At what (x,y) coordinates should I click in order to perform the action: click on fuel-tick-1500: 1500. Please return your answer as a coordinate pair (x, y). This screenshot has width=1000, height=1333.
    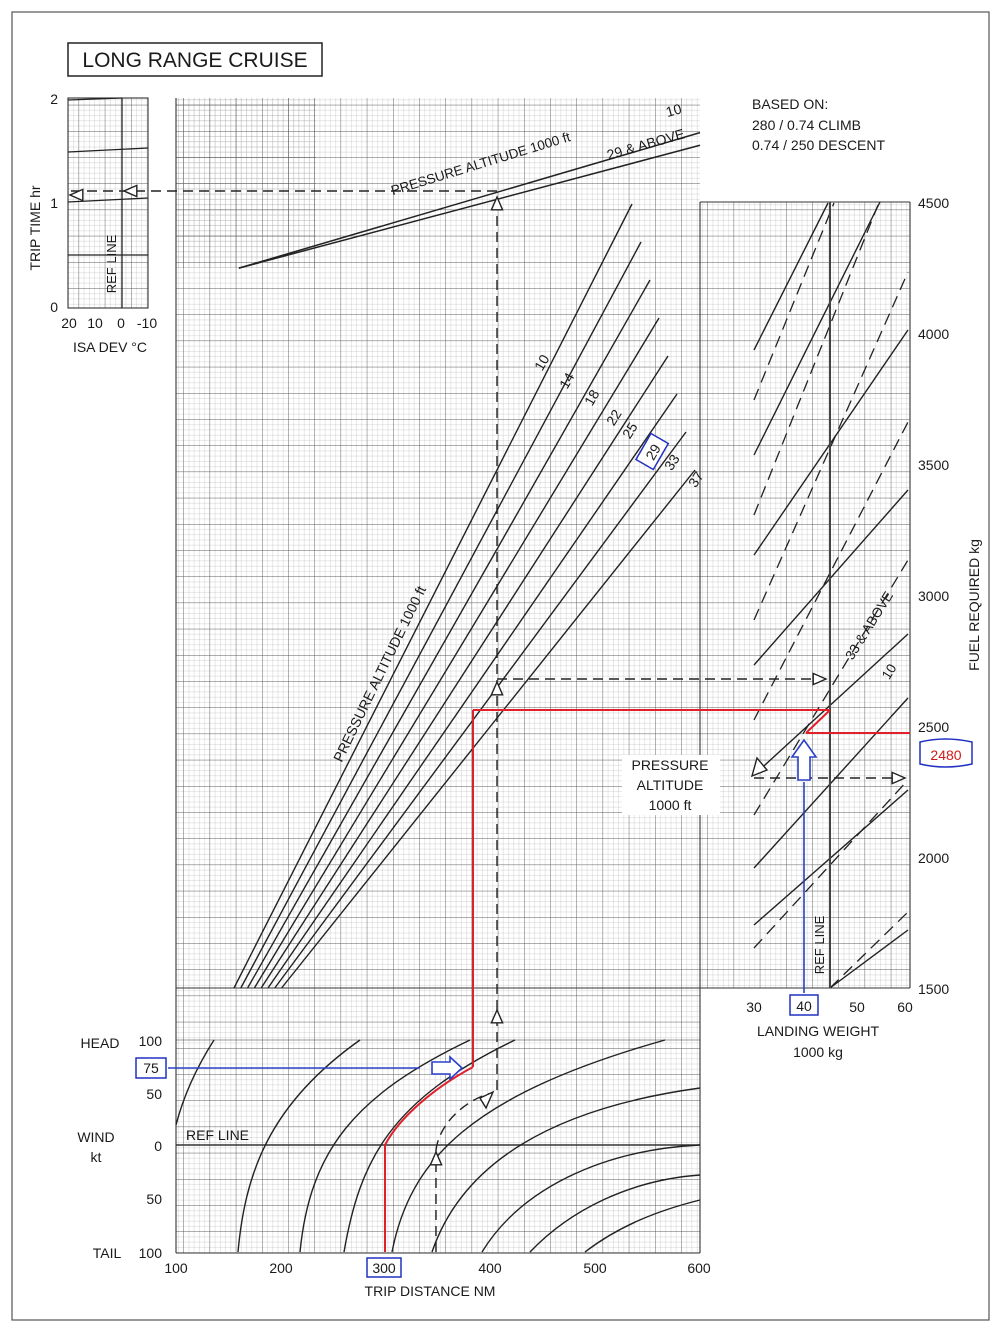
    Looking at the image, I should click on (933, 989).